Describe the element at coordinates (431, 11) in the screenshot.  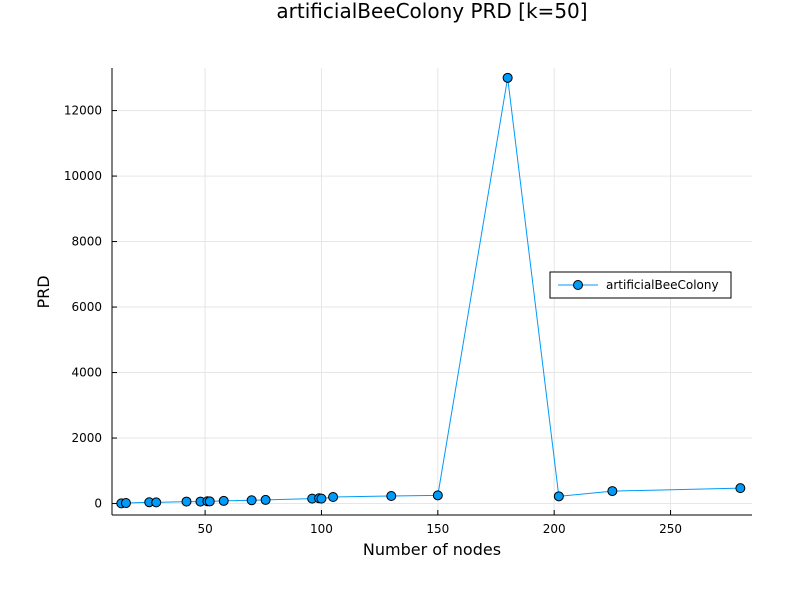
I see `chart-title: artificialBeeColony PRD [k=50]` at that location.